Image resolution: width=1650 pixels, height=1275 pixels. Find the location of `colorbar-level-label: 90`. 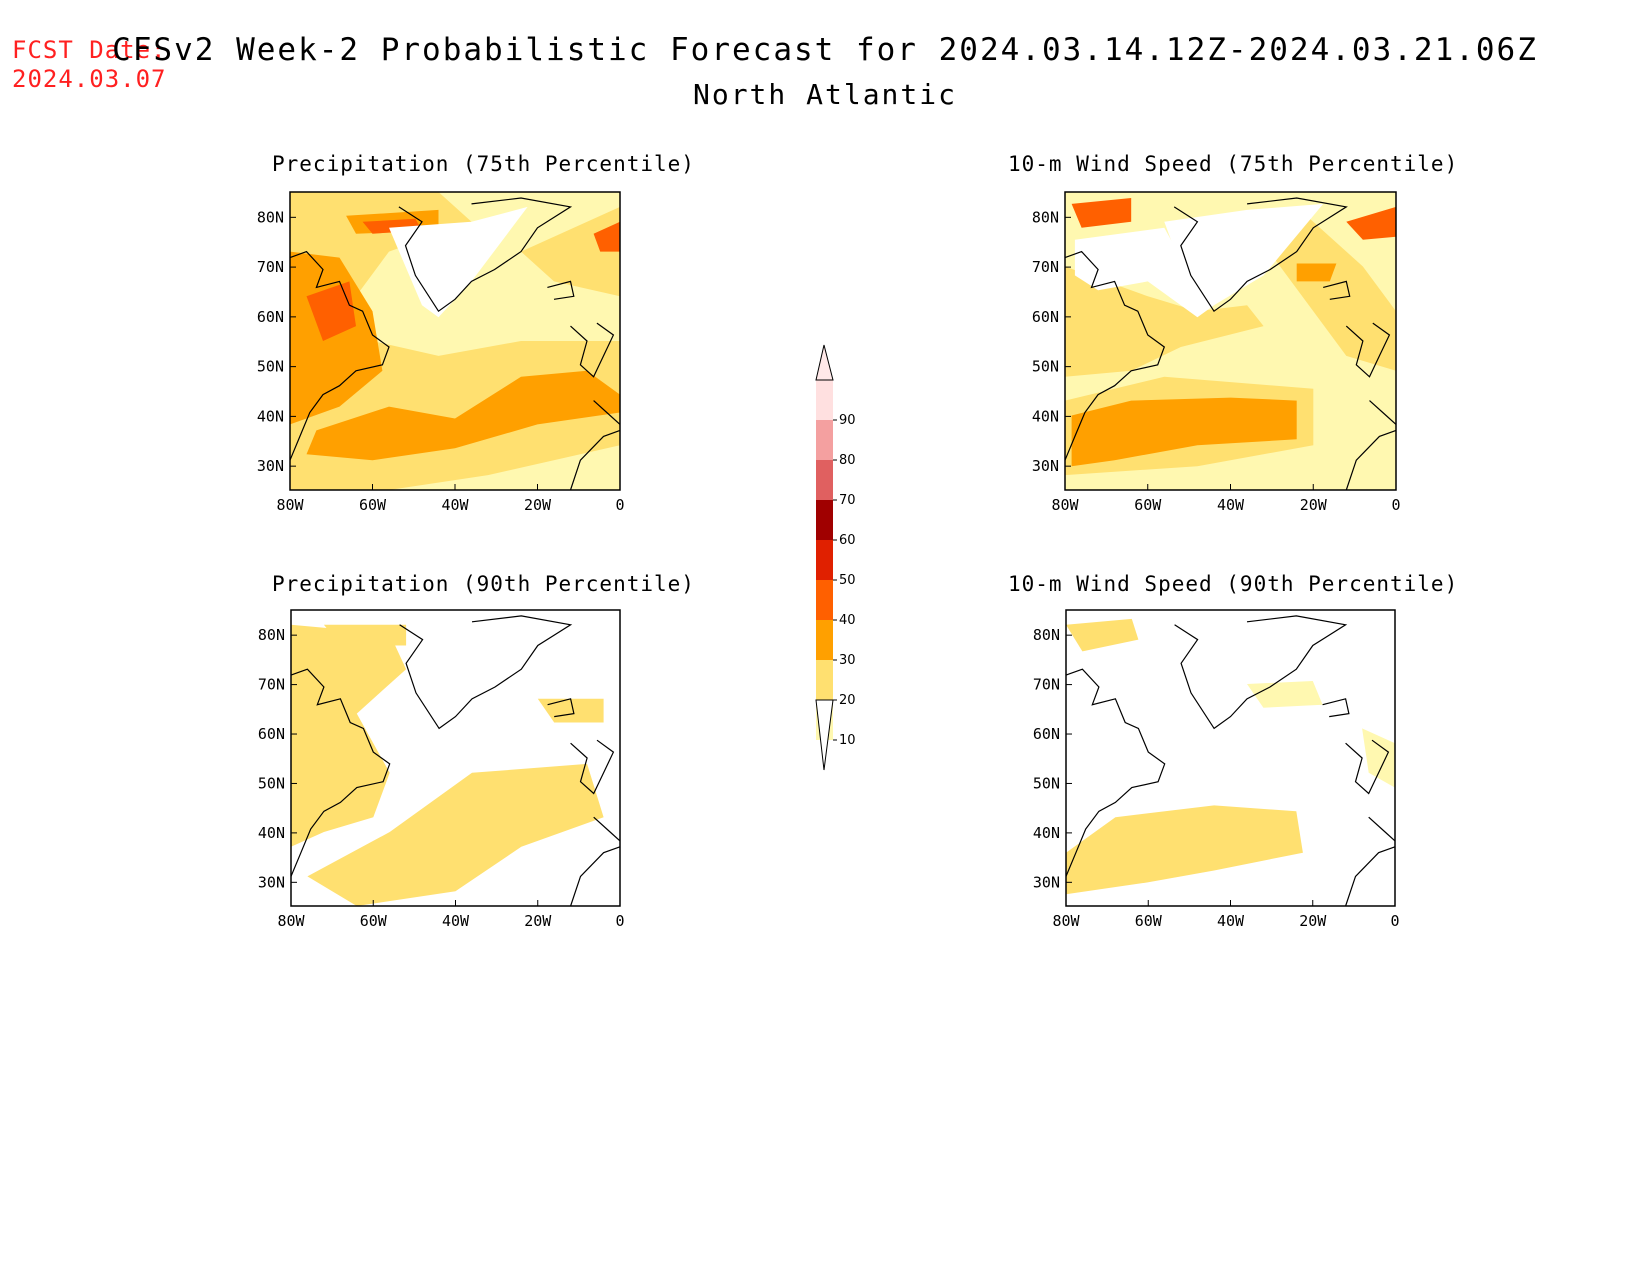

colorbar-level-label: 90 is located at coordinates (847, 420).